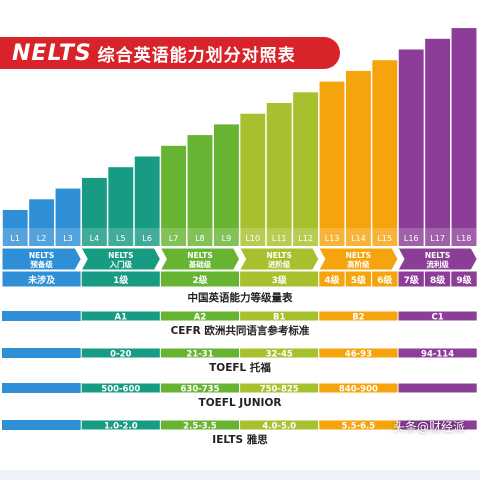 The image size is (480, 480). I want to click on china-standard-cell-label: 8级, so click(438, 280).